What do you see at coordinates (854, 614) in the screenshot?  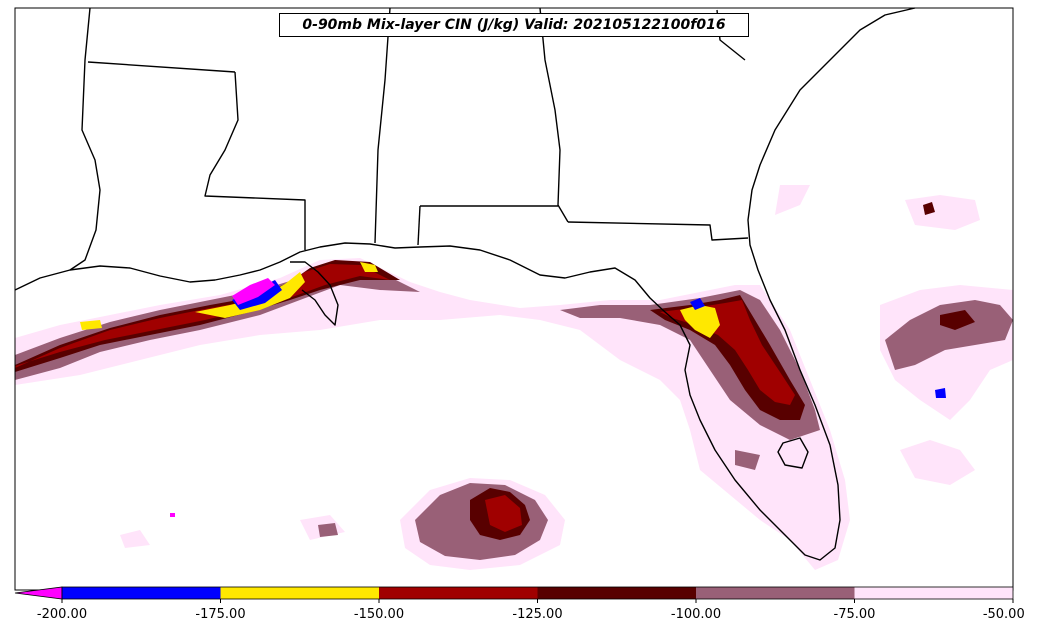 I see `colorbar-tick-label: -75.00` at bounding box center [854, 614].